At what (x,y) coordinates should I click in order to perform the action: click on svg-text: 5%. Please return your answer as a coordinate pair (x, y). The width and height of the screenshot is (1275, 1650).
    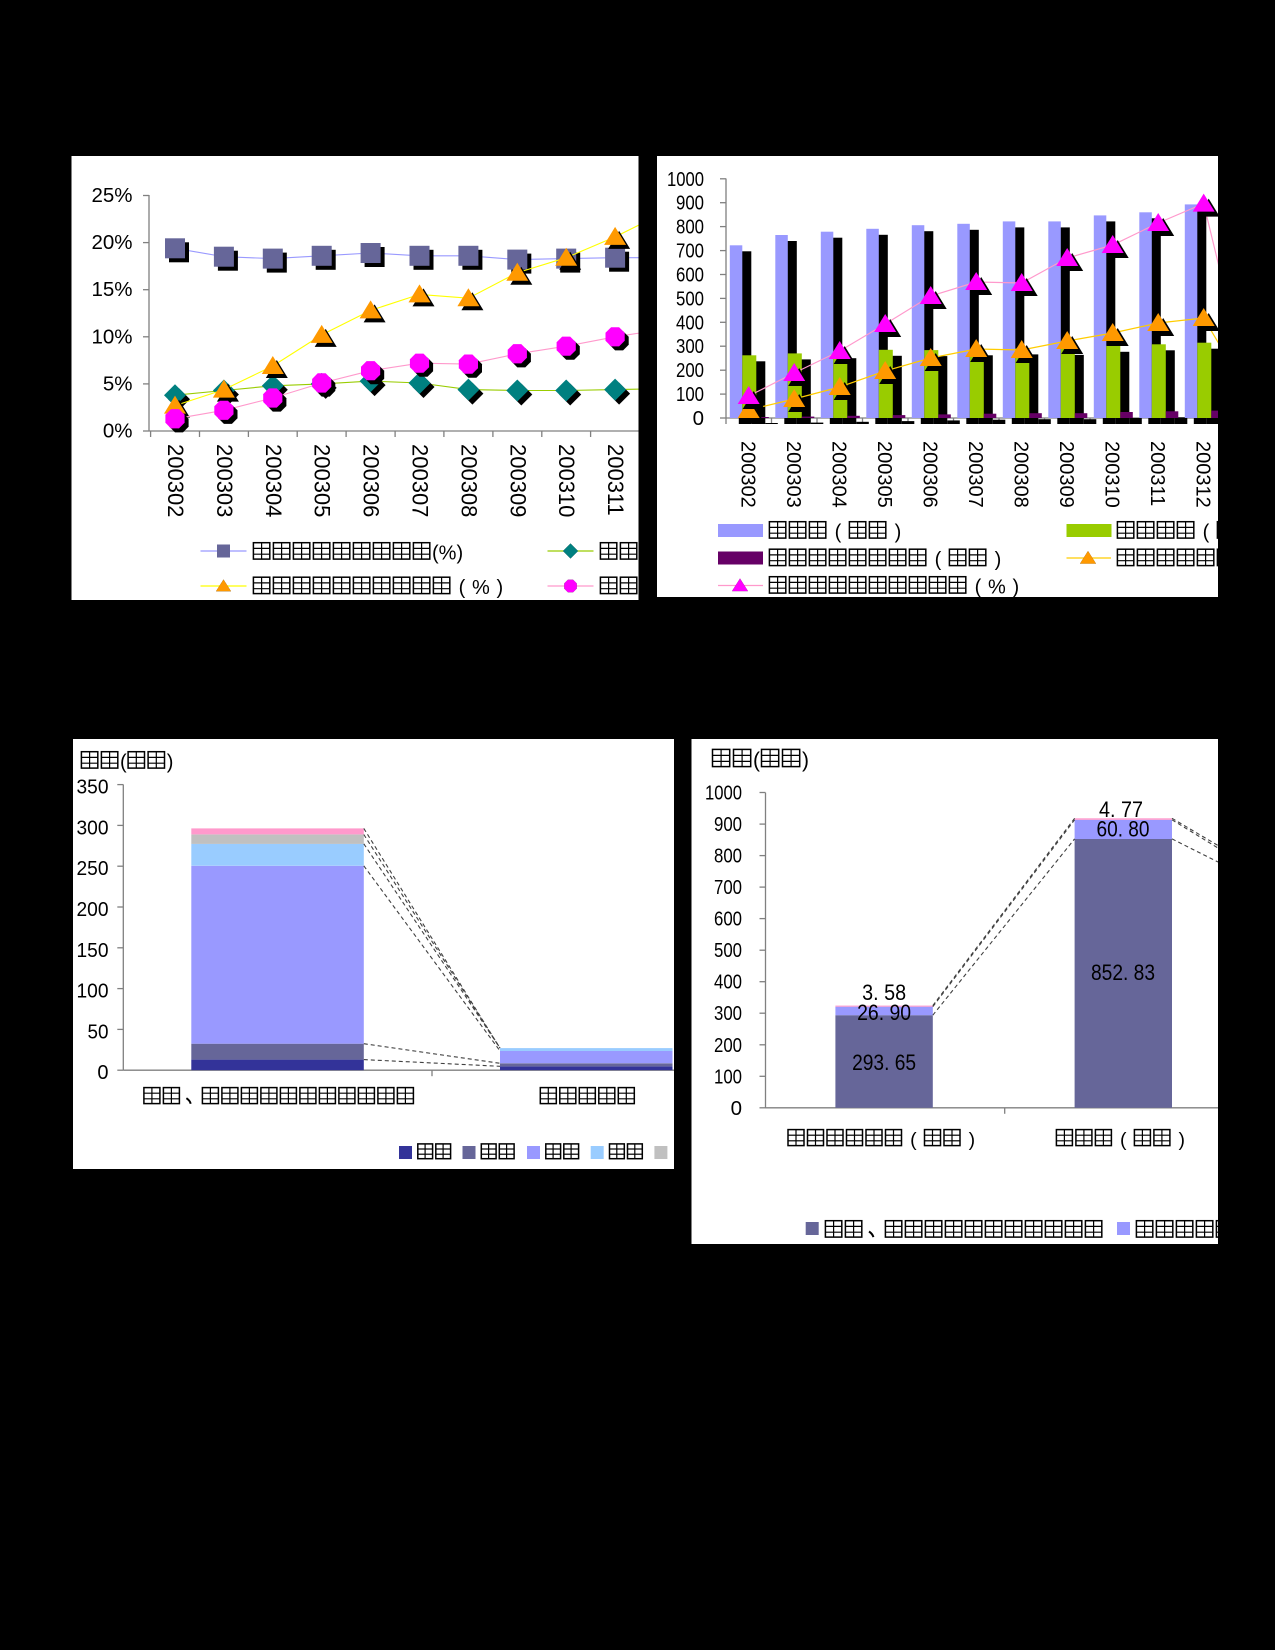
    Looking at the image, I should click on (118, 383).